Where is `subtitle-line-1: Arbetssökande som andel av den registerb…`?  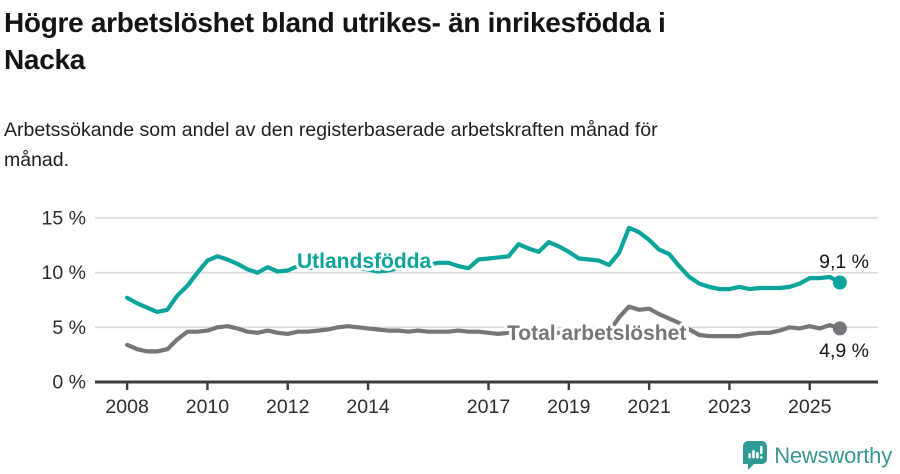 subtitle-line-1: Arbetssökande som andel av den registerb… is located at coordinates (331, 130).